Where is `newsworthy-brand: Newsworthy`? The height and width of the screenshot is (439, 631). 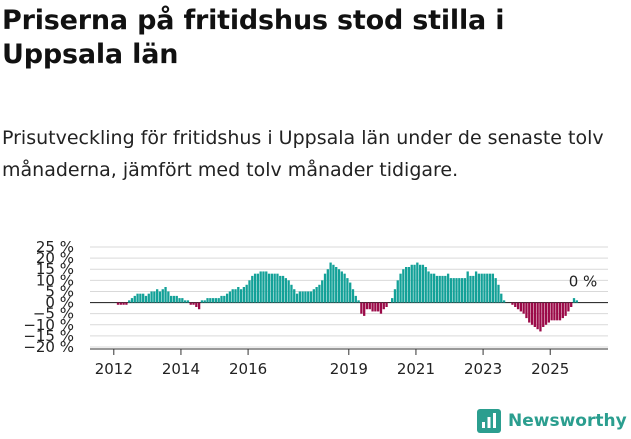 newsworthy-brand: Newsworthy is located at coordinates (551, 421).